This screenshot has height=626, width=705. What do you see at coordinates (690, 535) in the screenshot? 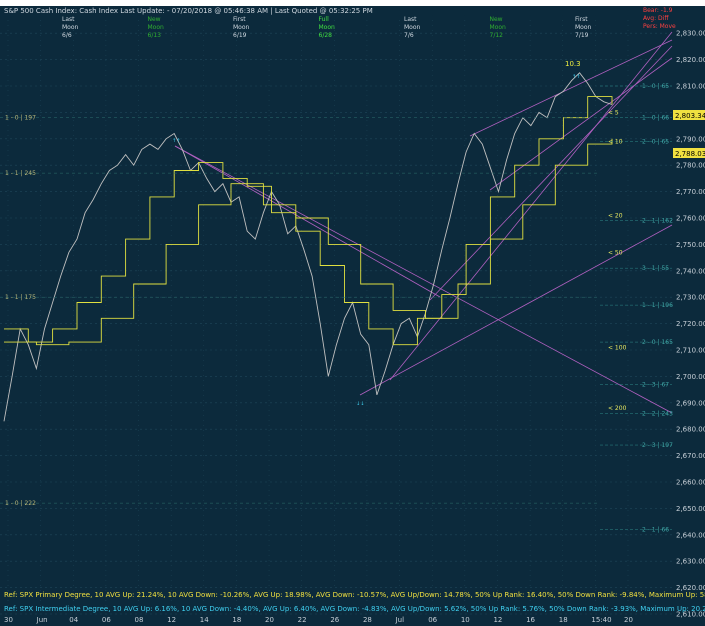
I see `y-tick-label: 2,640.00` at bounding box center [690, 535].